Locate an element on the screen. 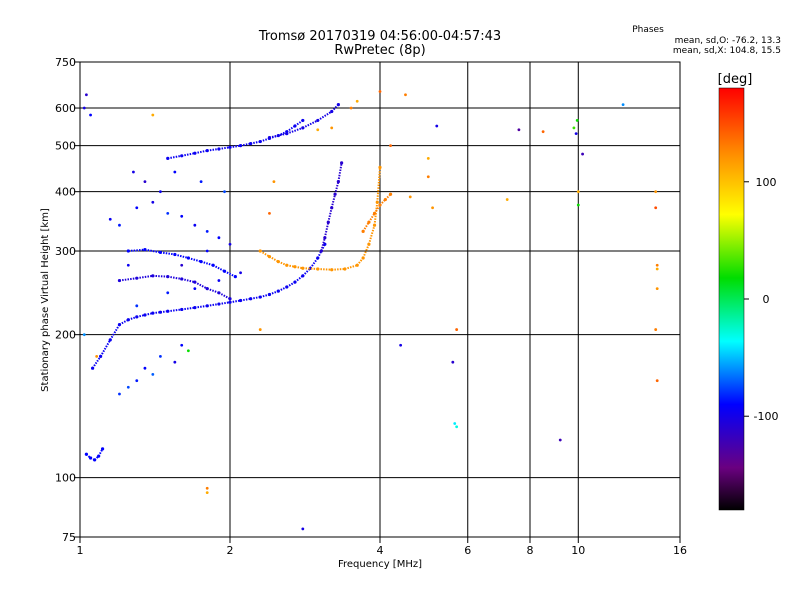  chart-title: Tromsø 20170319 04:56:00-04:57:43 is located at coordinates (379, 36).